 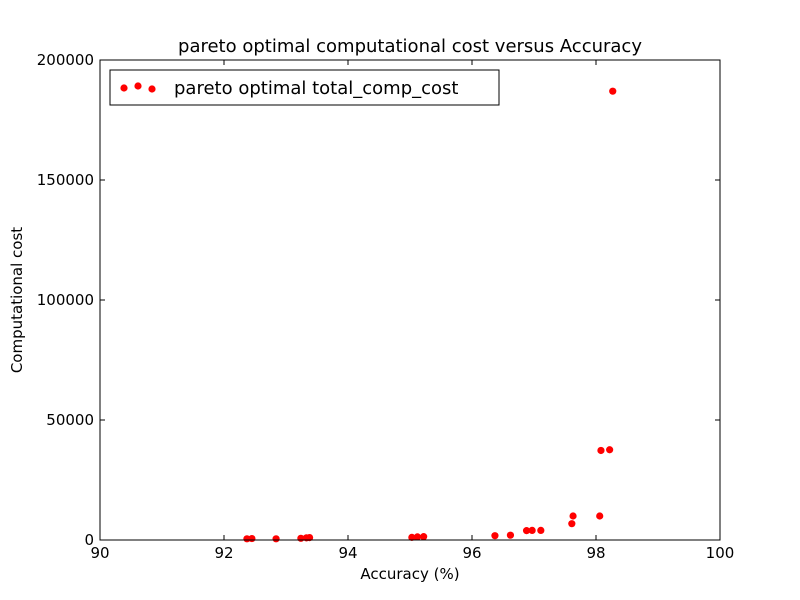 I want to click on legend-box, so click(x=304, y=87).